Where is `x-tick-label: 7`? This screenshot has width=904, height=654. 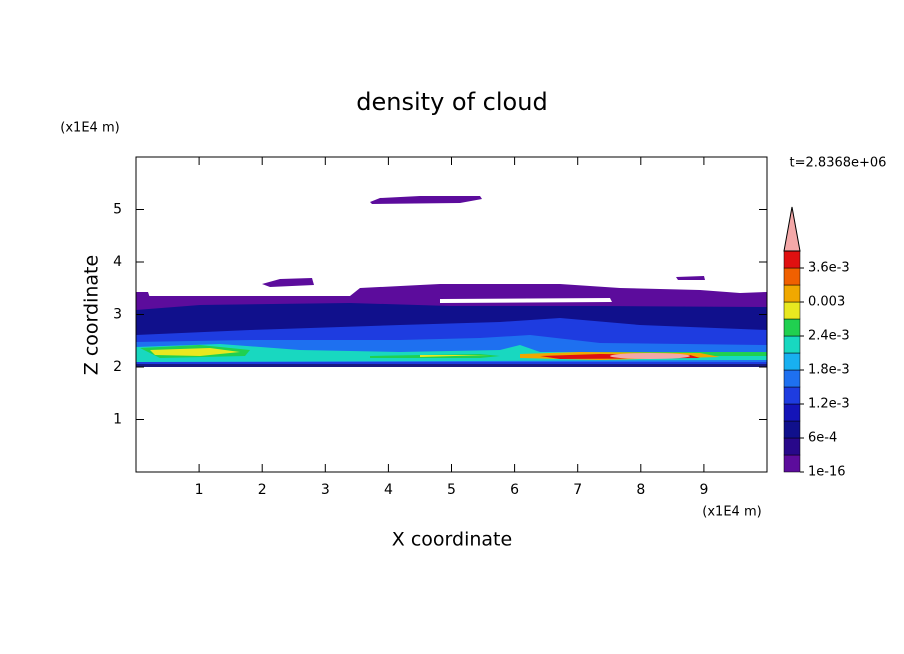
x-tick-label: 7 is located at coordinates (577, 490).